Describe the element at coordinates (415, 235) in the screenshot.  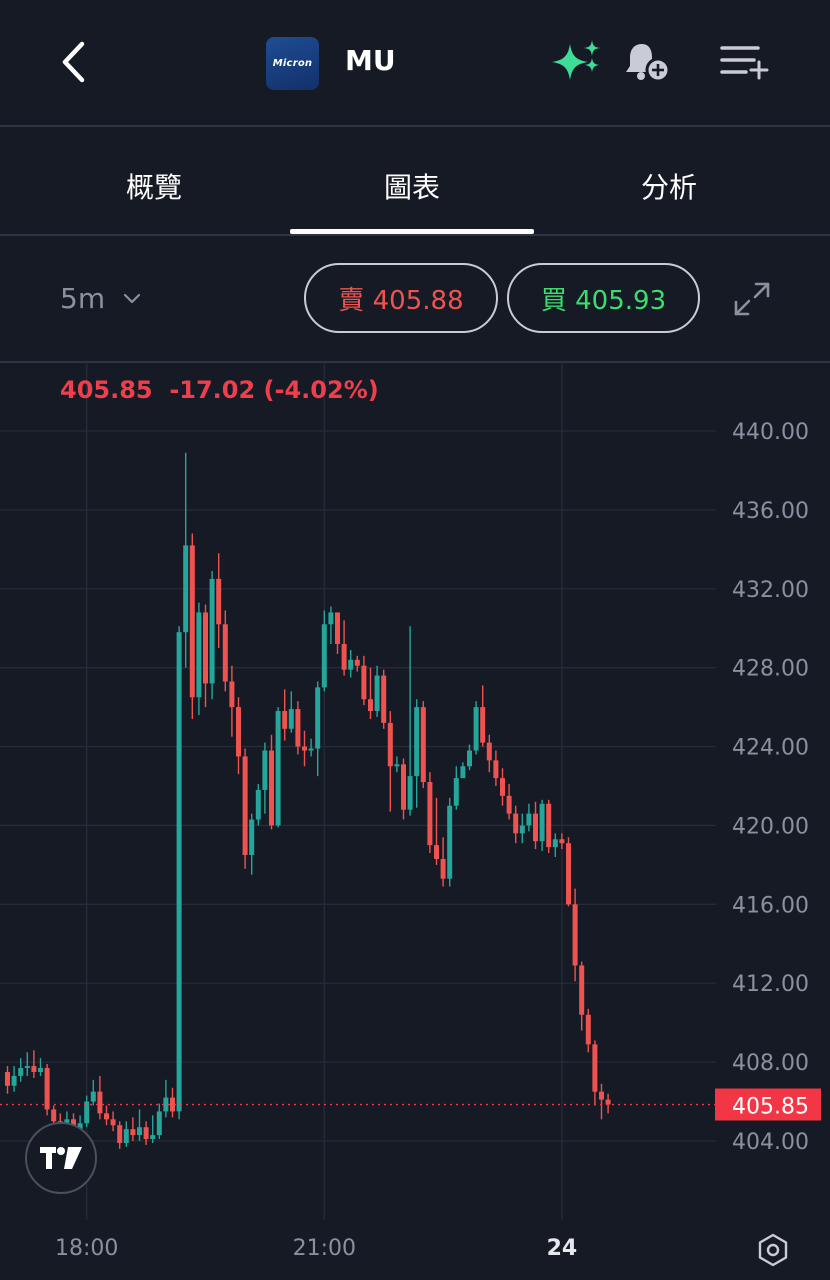
I see `tabs-divider` at that location.